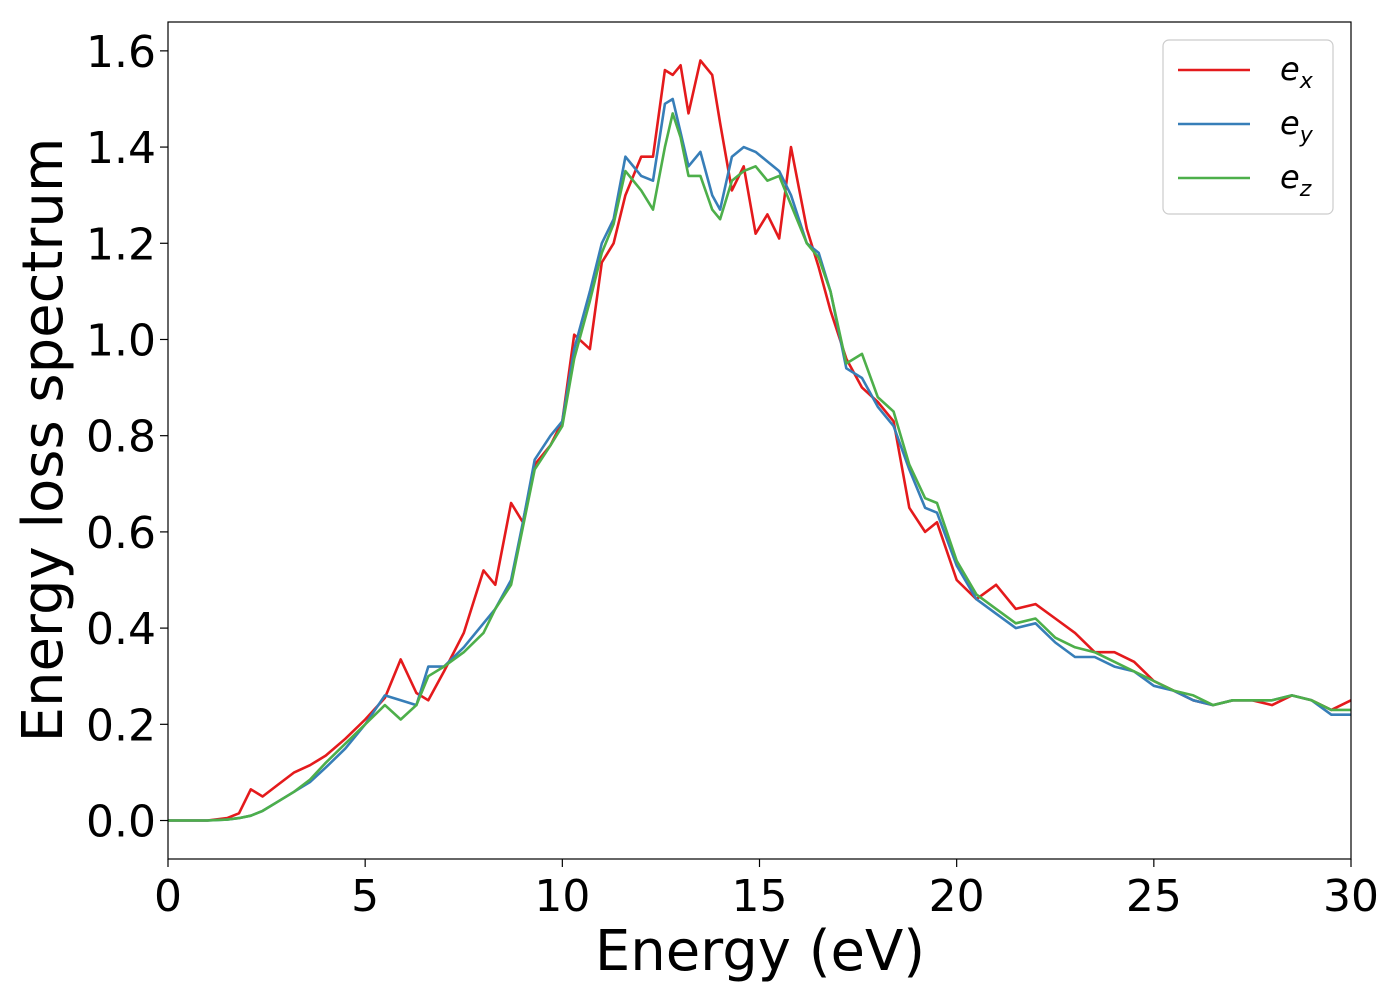  What do you see at coordinates (121, 437) in the screenshot?
I see `y-tick-label: 0.8` at bounding box center [121, 437].